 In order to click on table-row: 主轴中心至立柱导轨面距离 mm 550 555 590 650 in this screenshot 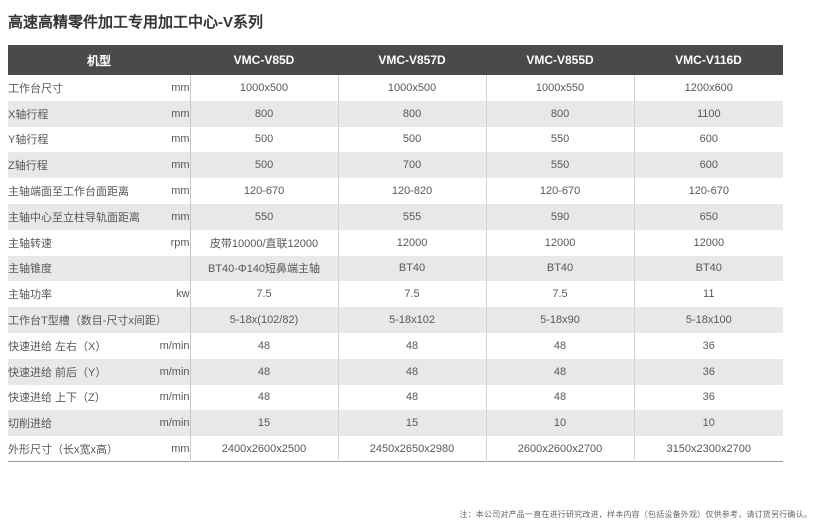, I will do `click(396, 216)`.